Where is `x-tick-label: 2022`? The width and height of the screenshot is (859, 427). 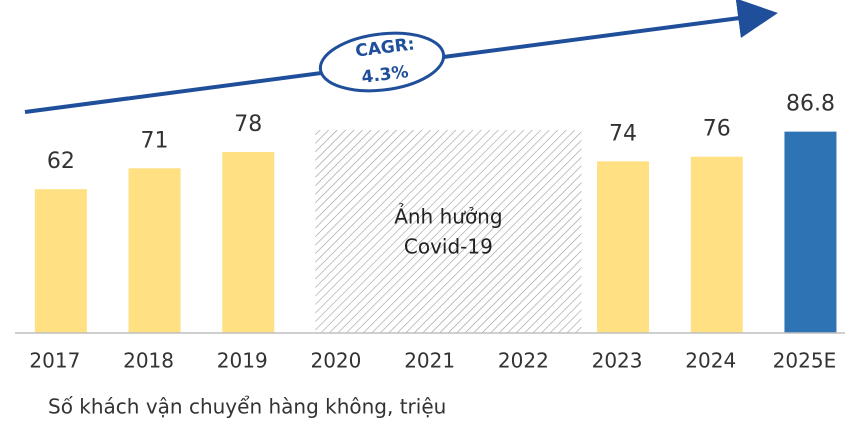
x-tick-label: 2022 is located at coordinates (523, 361).